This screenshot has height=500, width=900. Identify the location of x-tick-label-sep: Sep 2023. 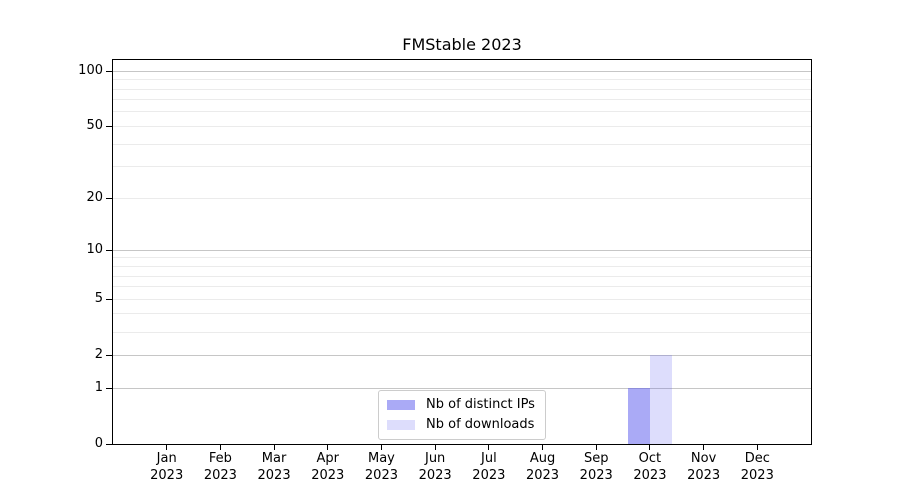
(596, 467).